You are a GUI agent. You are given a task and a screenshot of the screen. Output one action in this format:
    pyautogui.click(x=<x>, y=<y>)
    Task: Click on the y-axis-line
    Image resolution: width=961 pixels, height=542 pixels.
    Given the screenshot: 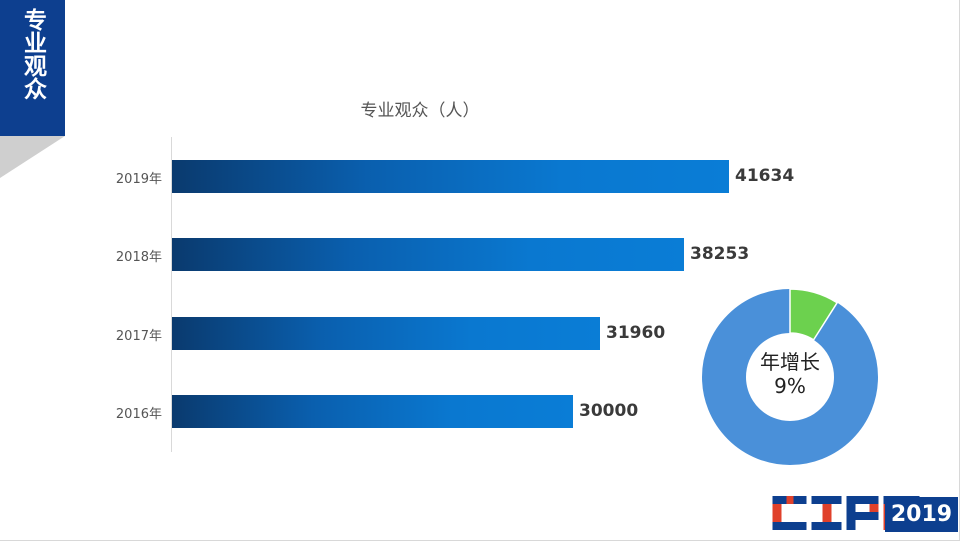 What is the action you would take?
    pyautogui.click(x=171, y=294)
    